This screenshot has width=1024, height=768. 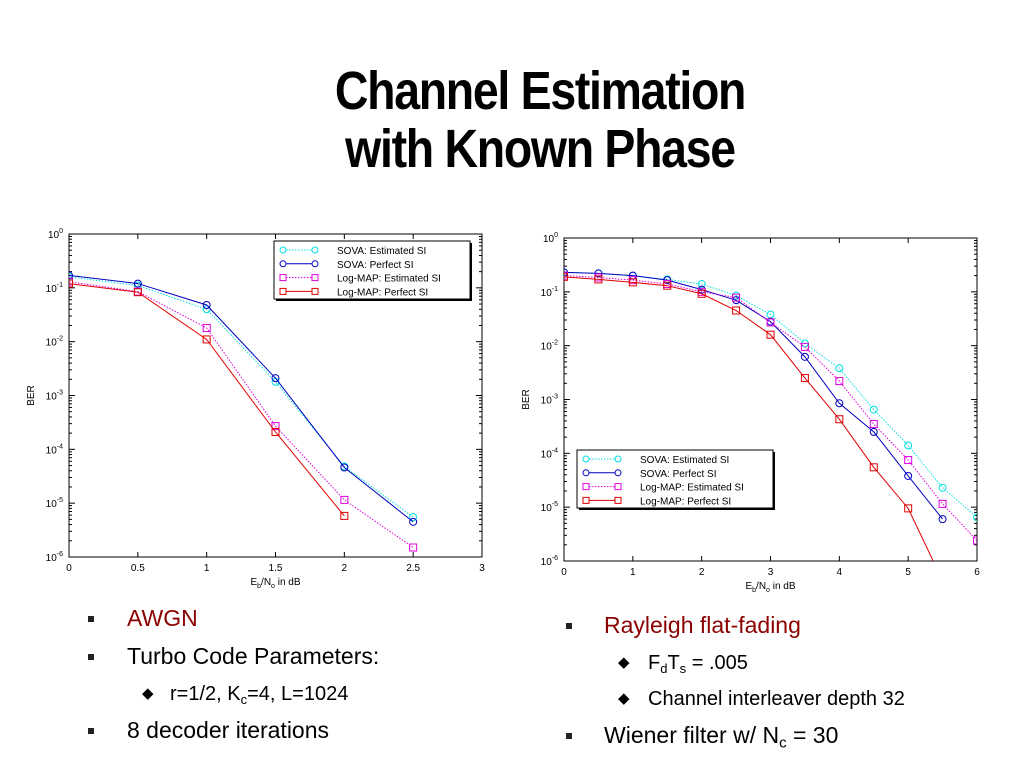 What do you see at coordinates (840, 572) in the screenshot?
I see `x-tick-label: 4` at bounding box center [840, 572].